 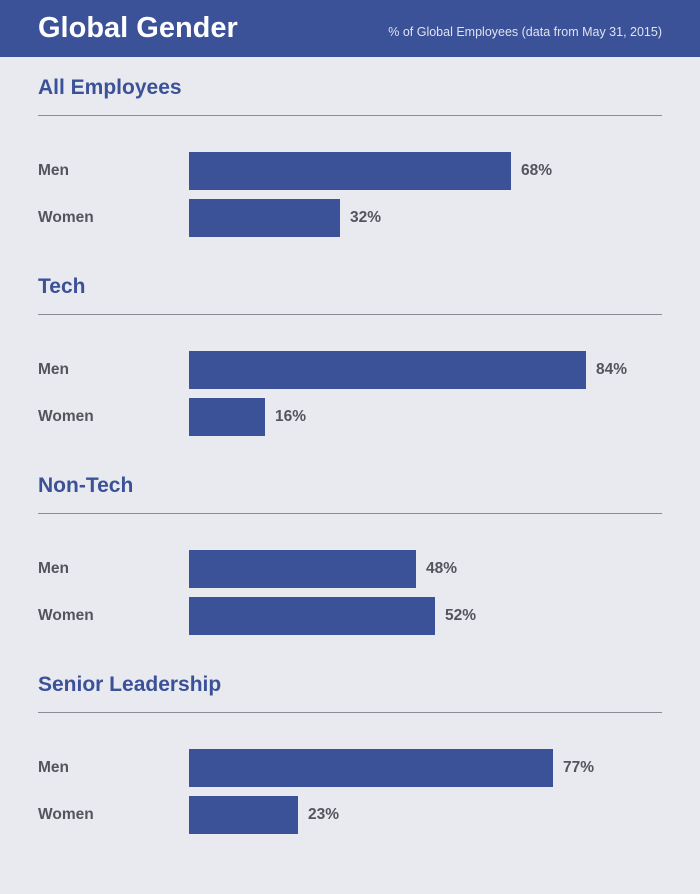 What do you see at coordinates (86, 485) in the screenshot?
I see `group-title: Non-Tech` at bounding box center [86, 485].